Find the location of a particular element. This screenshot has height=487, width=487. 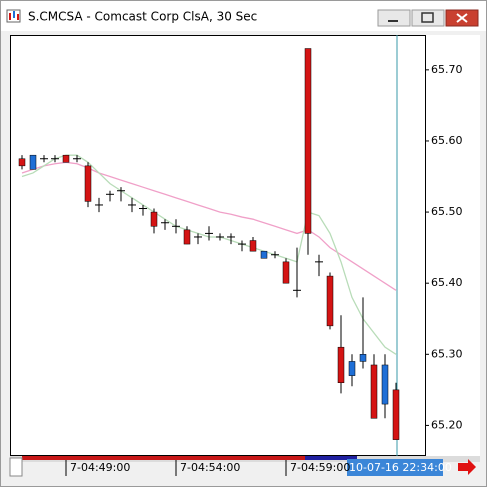

x-tick-label: 7-04:54:00 is located at coordinates (210, 467).